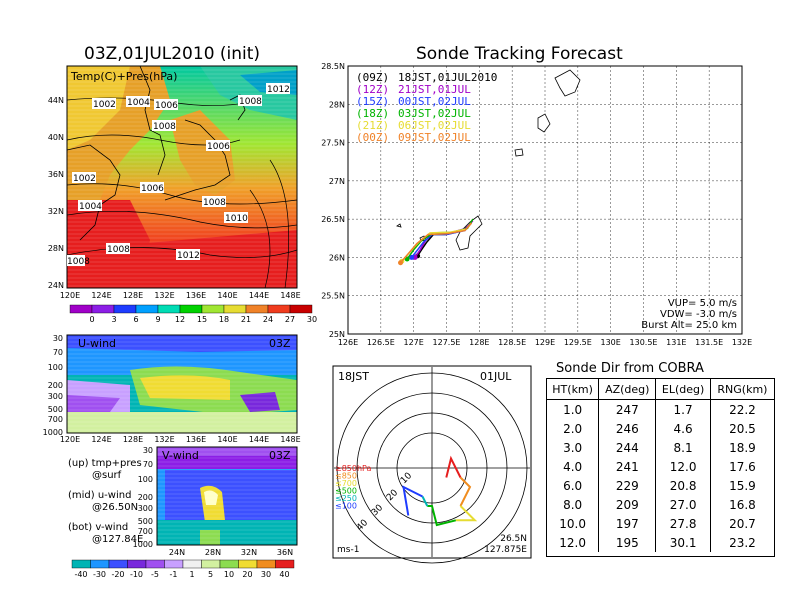  What do you see at coordinates (644, 342) in the screenshot?
I see `lon-tick-label: 130.5E` at bounding box center [644, 342].